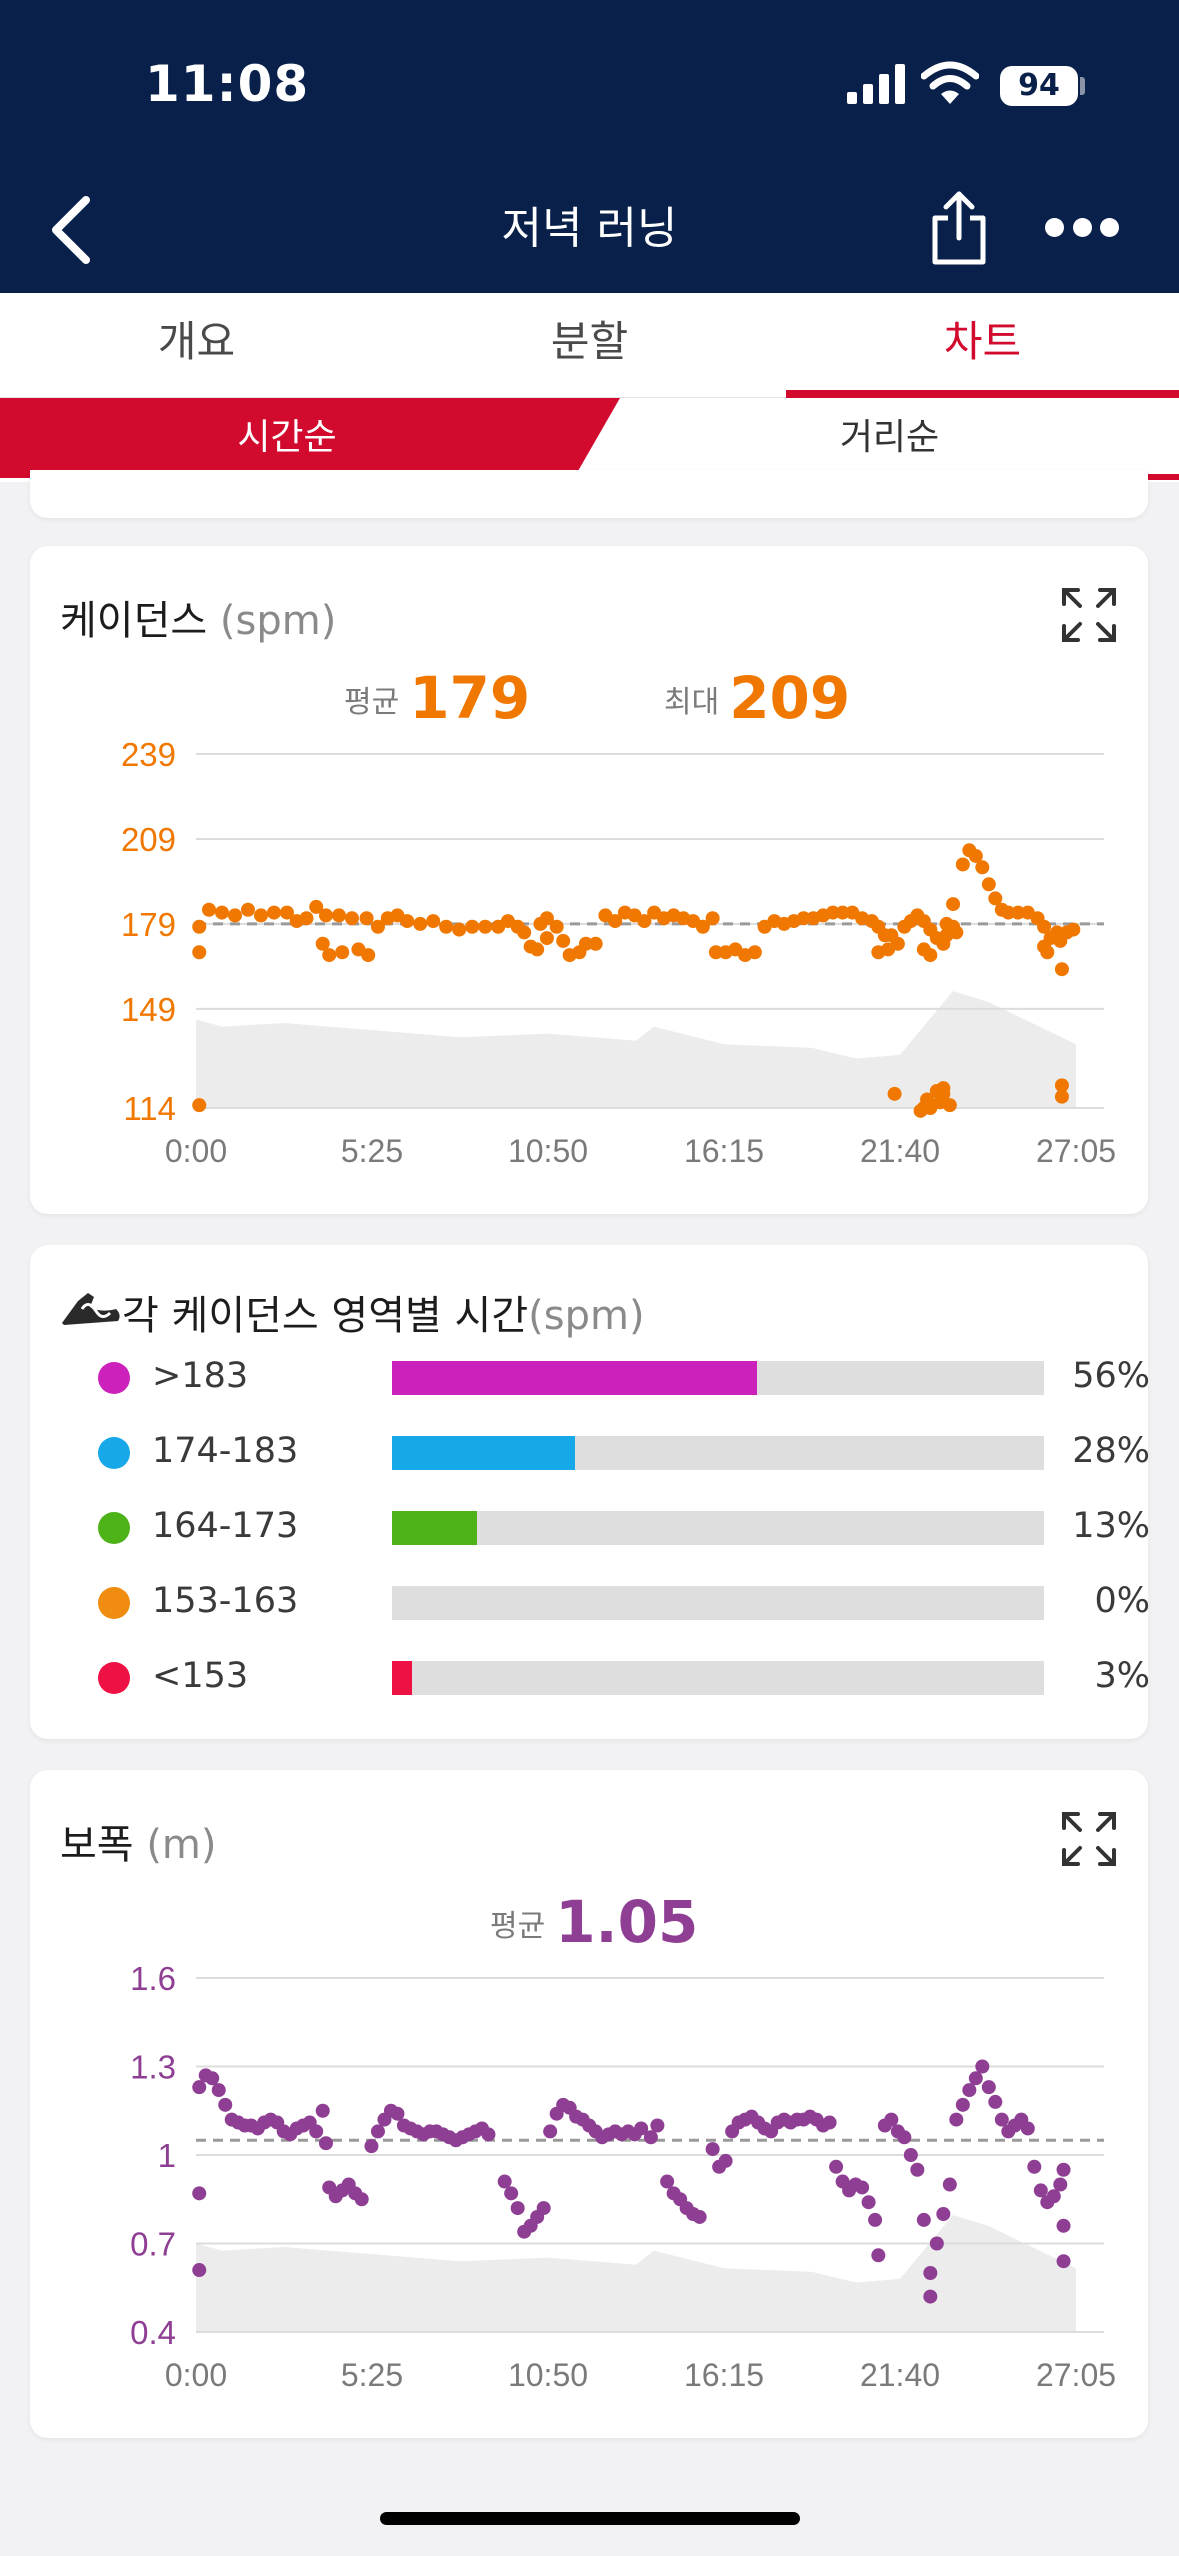 This screenshot has height=2556, width=1179. Describe the element at coordinates (91, 1309) in the screenshot. I see `running-shoe-icon` at that location.